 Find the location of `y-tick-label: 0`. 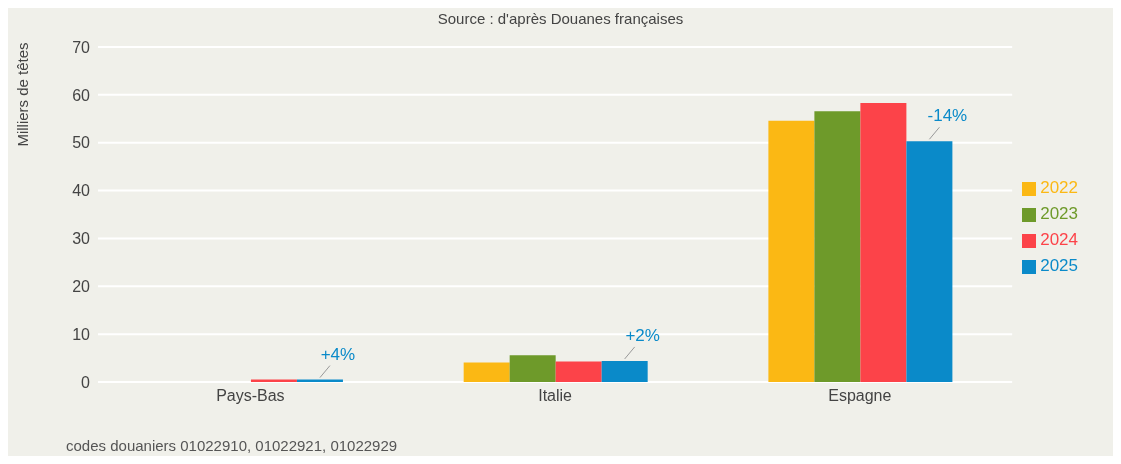

y-tick-label: 0 is located at coordinates (86, 382).